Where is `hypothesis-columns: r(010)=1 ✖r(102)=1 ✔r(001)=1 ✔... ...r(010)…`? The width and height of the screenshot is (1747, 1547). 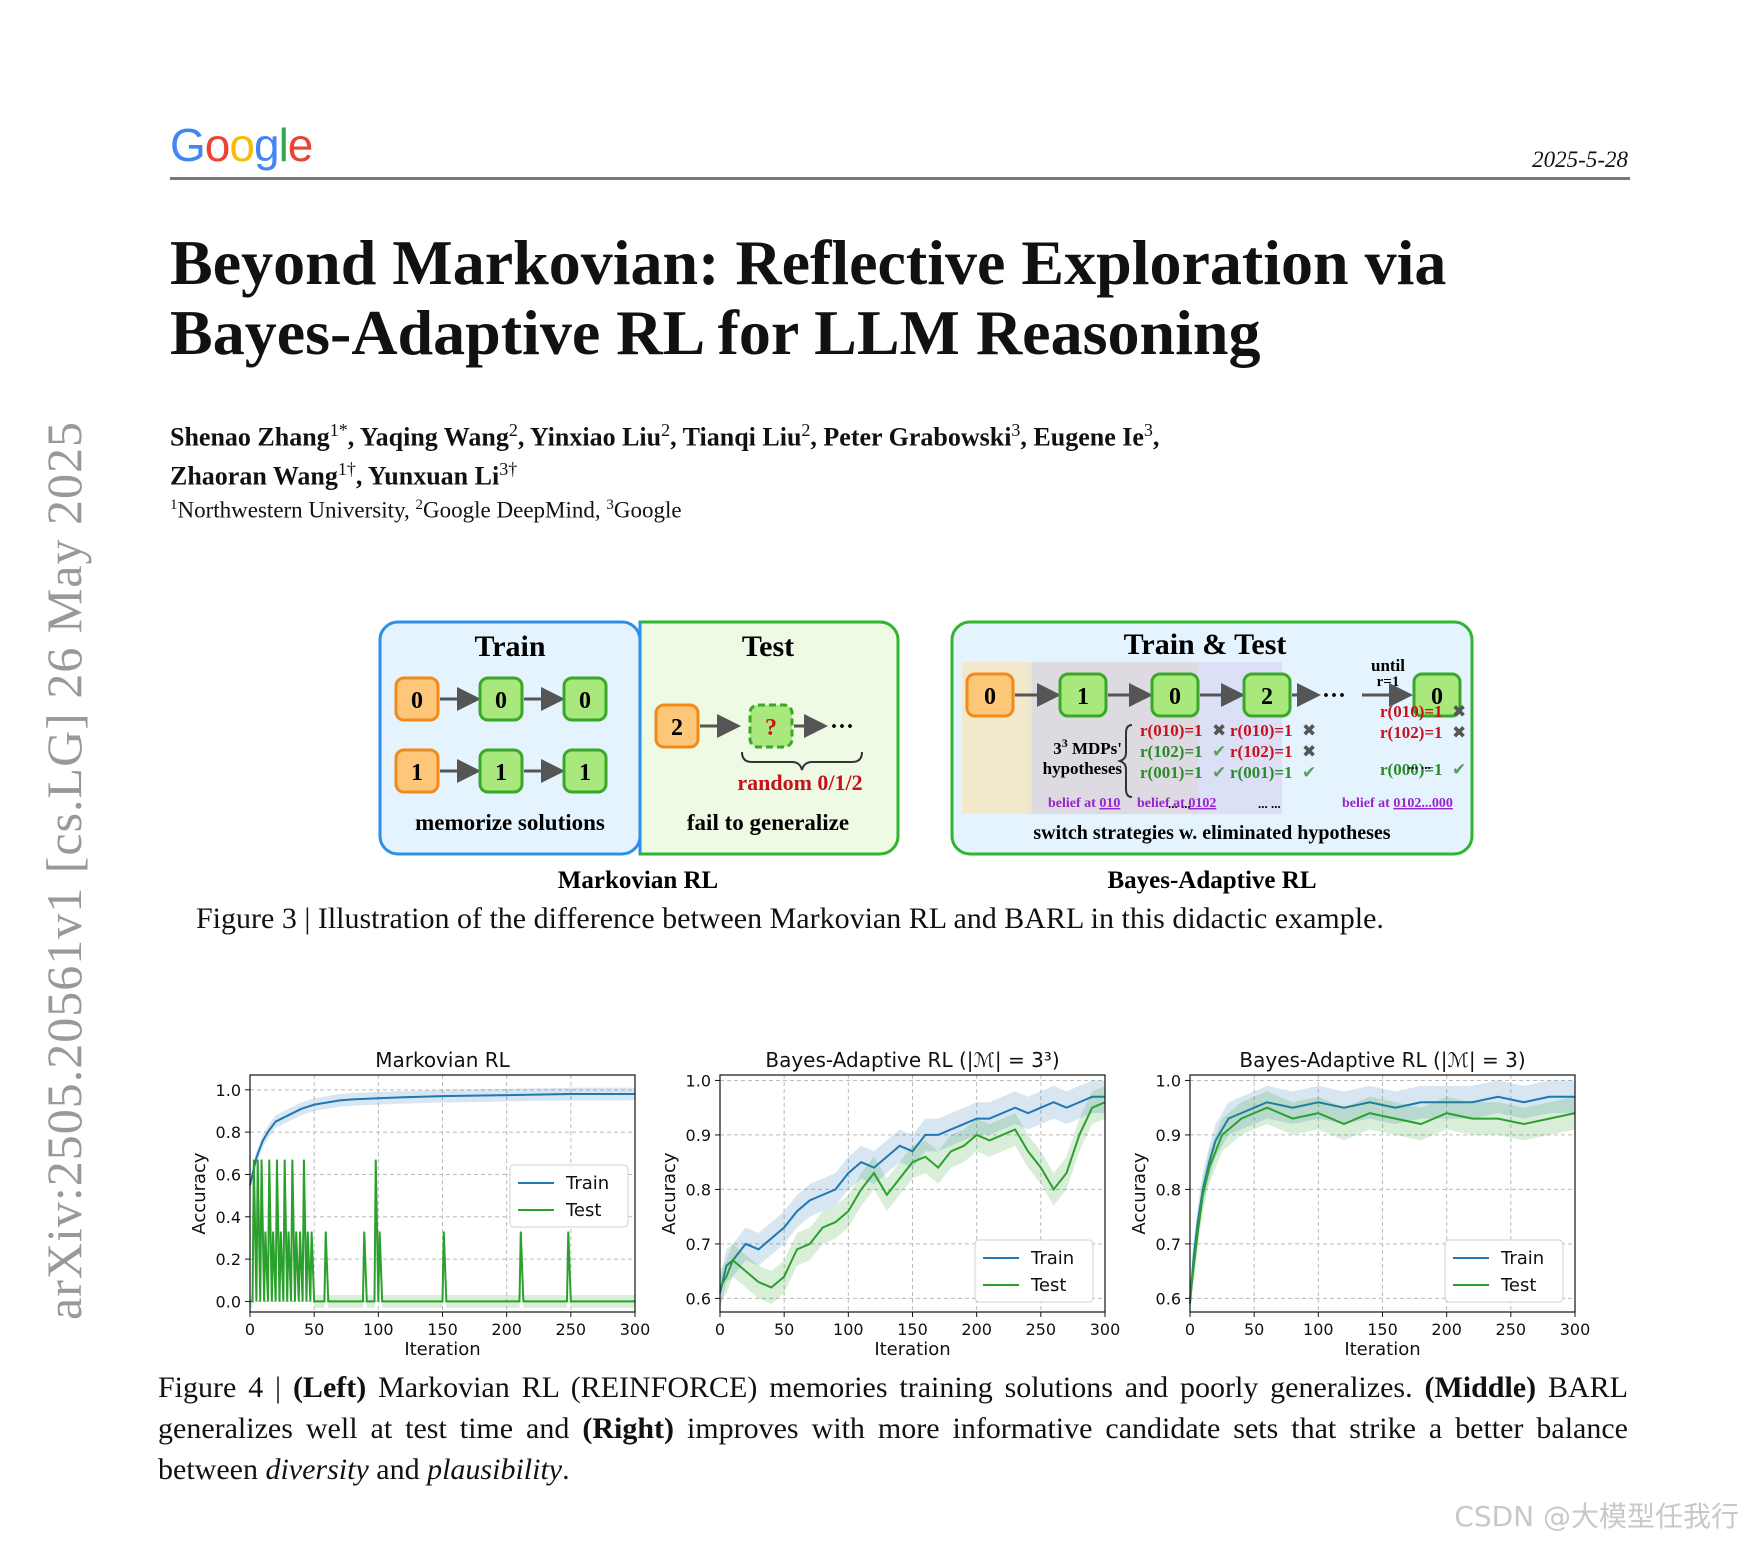
hypothesis-columns: r(010)=1 ✖r(102)=1 ✔r(001)=1 ✔... ...r(010)… is located at coordinates (1303, 756).